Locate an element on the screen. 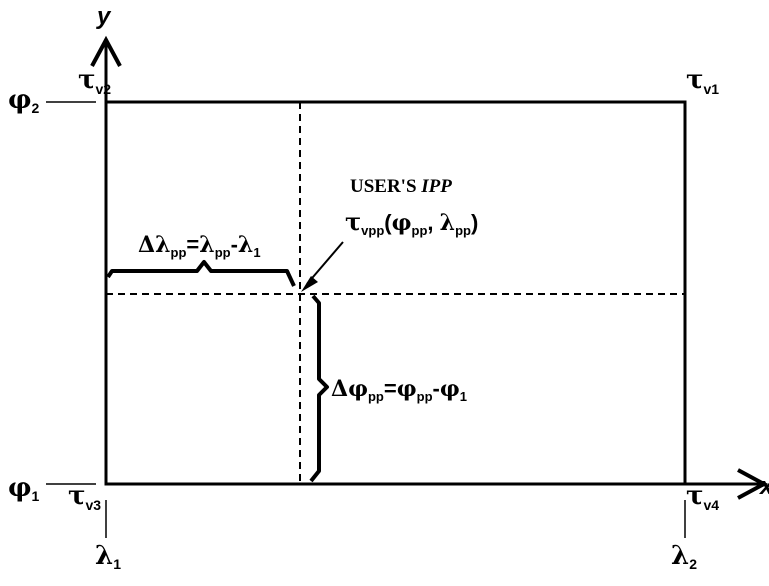 Image resolution: width=769 pixels, height=586 pixels. tau-v4-label: τv4 is located at coordinates (702, 497).